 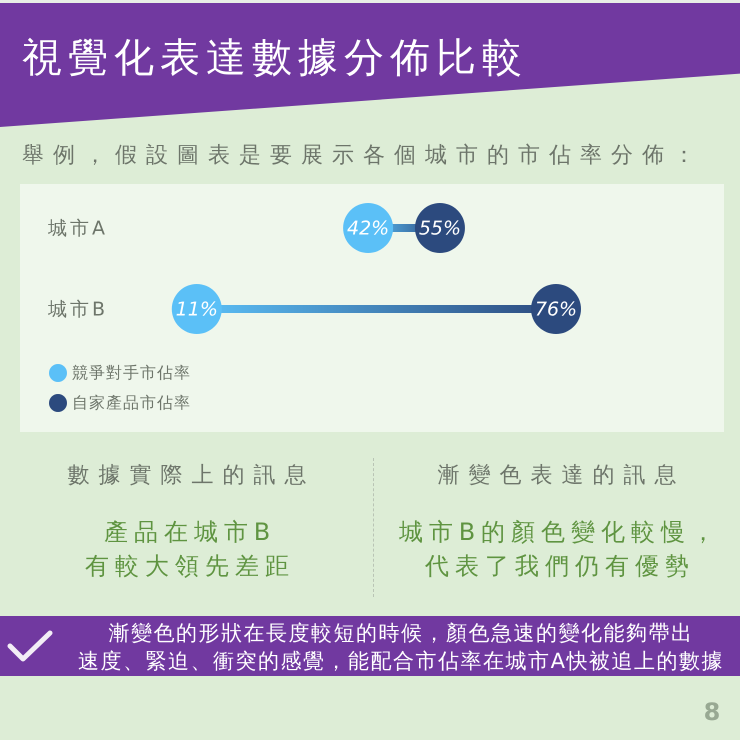 I want to click on text: 漸變色的形狀在長度較短的時候，顏色急速的變化能夠帶出速度、緊迫、衝突的感覺，能配合市佔率在城市A快被追上的數據, so click(x=401, y=647).